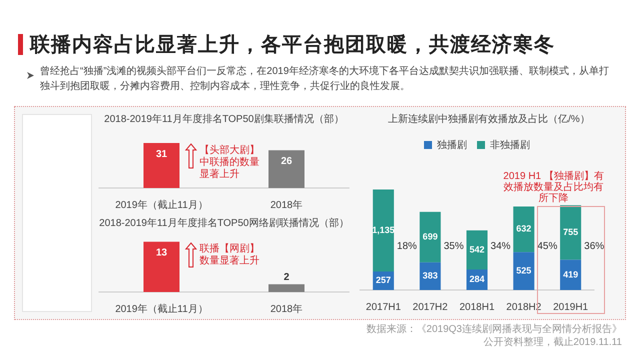  Describe the element at coordinates (594, 246) in the screenshot. I see `annotation: 36%` at that location.